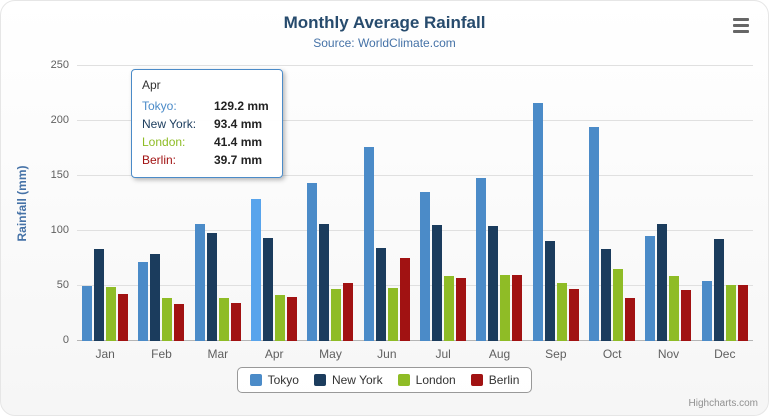 This screenshot has height=416, width=769. Describe the element at coordinates (218, 203) in the screenshot. I see `bar-group-mar` at that location.